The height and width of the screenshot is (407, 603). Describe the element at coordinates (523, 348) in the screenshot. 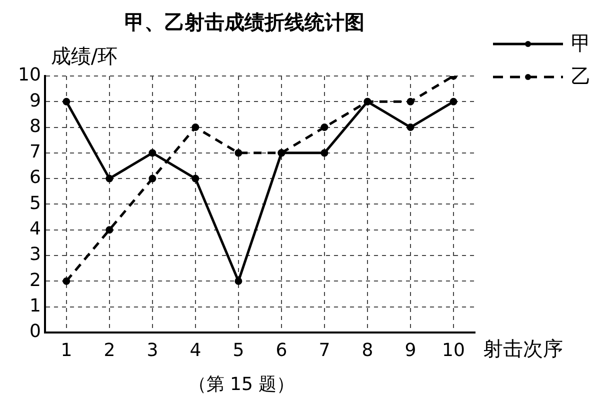

I see `x-axis-title: 射击次序` at that location.